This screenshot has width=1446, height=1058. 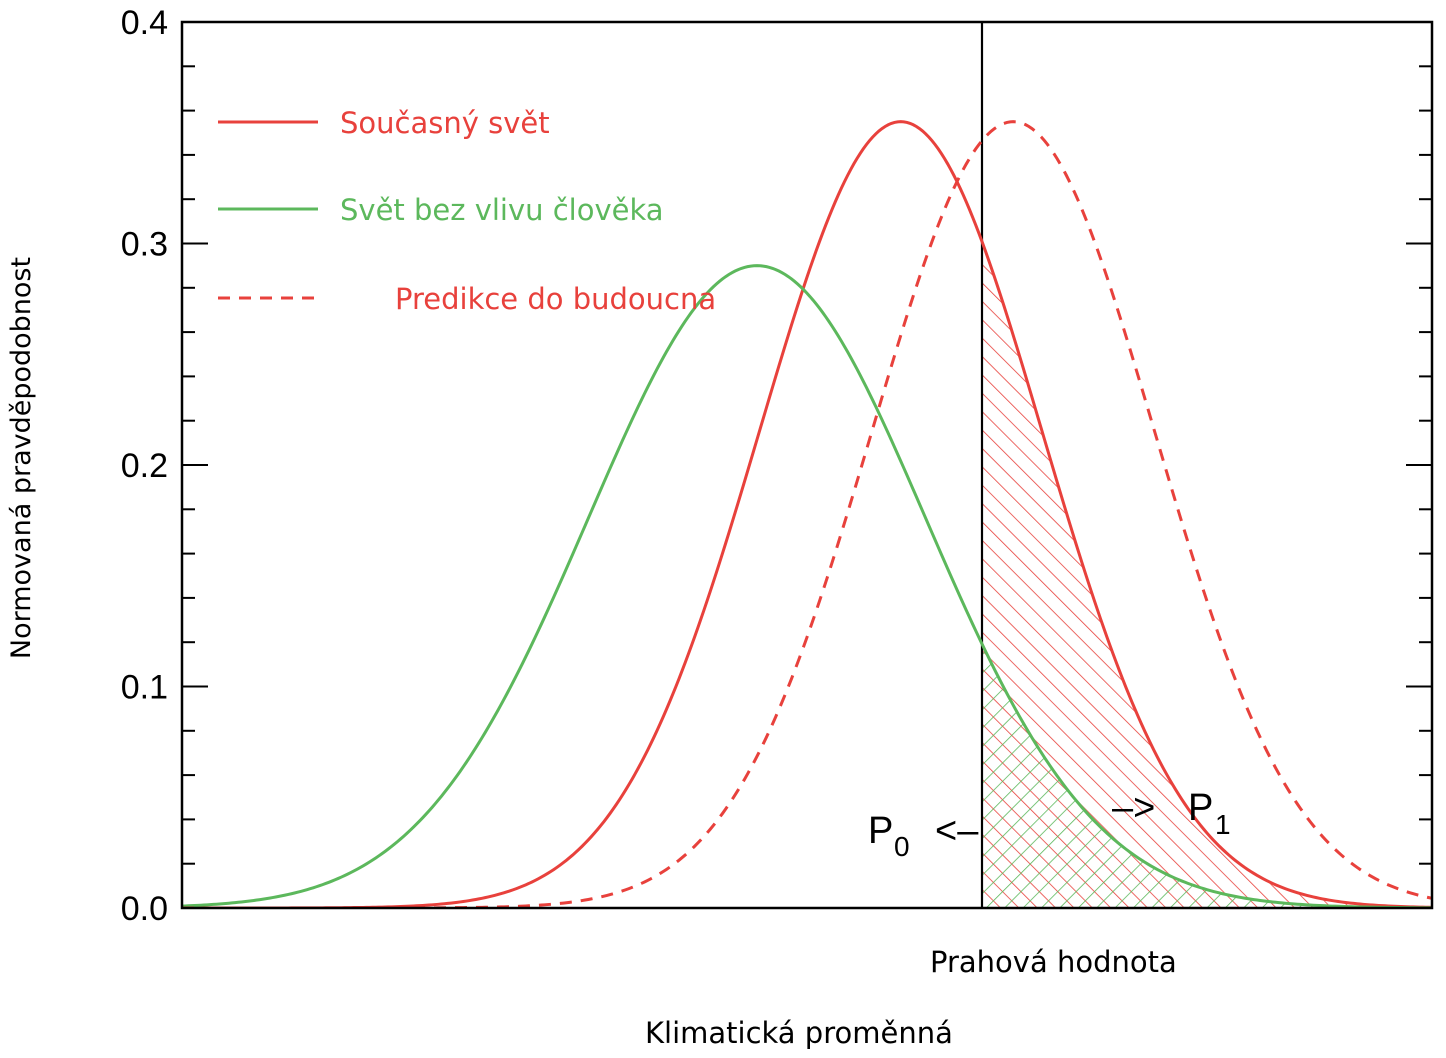 What do you see at coordinates (21, 458) in the screenshot?
I see `y-axis-label: Normovaná pravděpodobnost` at bounding box center [21, 458].